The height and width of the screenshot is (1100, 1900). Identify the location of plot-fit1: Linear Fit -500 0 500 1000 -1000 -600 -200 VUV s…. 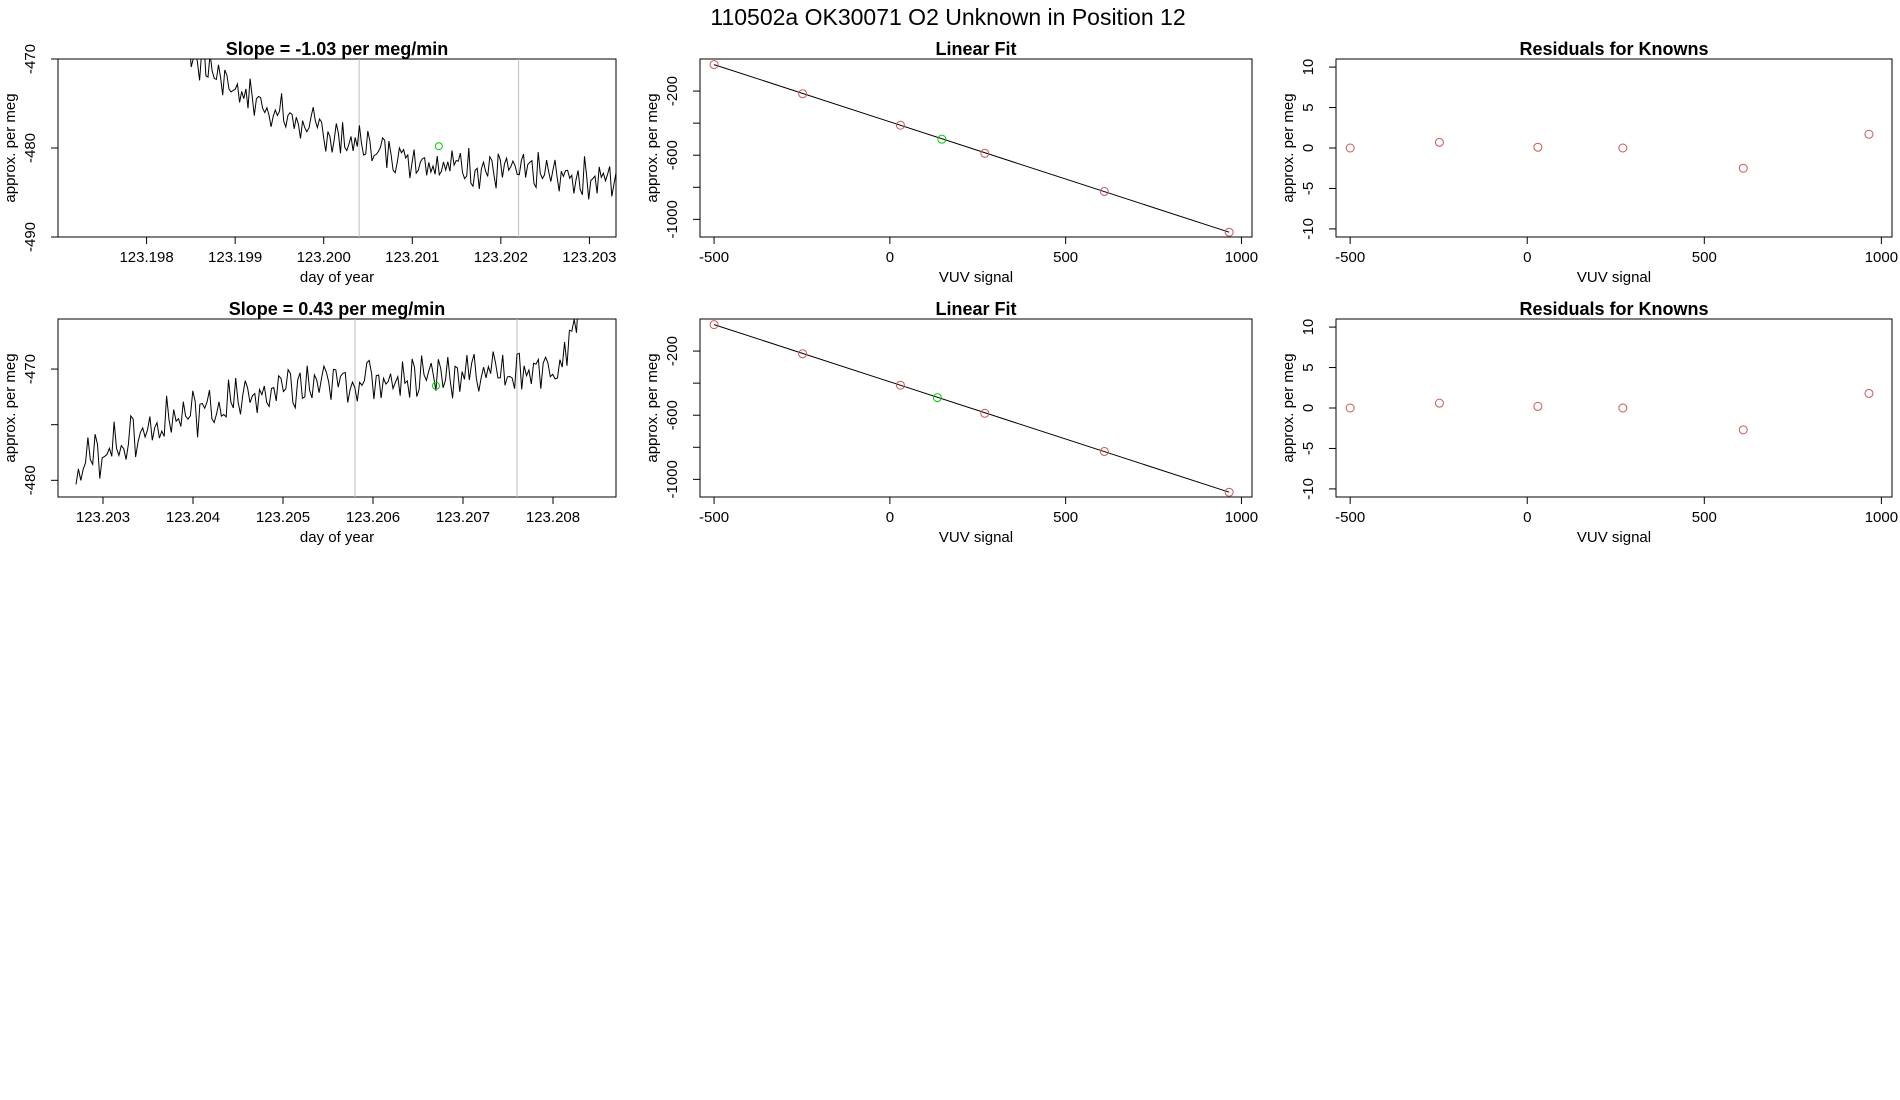
(951, 162).